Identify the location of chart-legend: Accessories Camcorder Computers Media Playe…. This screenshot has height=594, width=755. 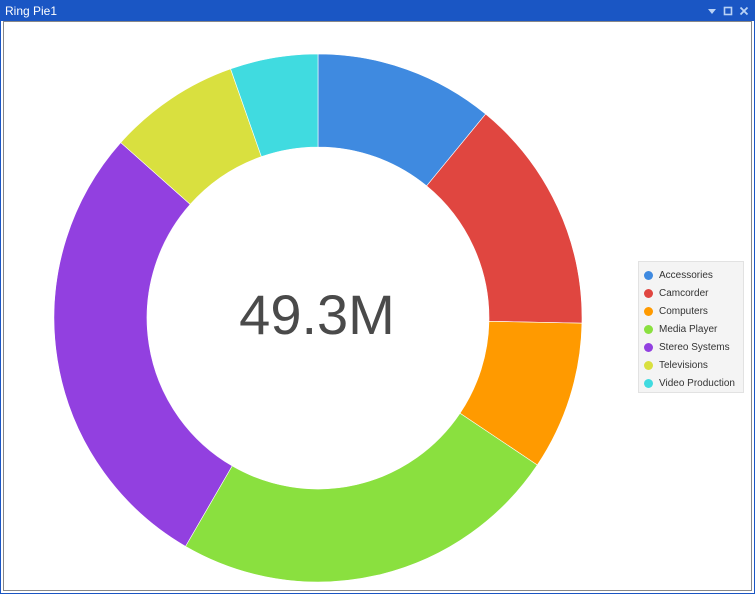
(691, 327).